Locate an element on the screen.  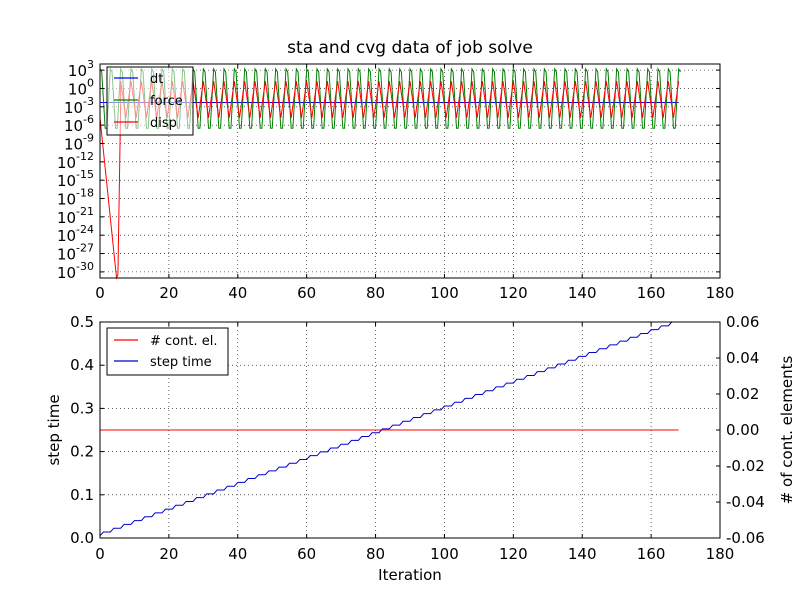
bottom-y-tick-label-left: 0.1 is located at coordinates (82, 495).